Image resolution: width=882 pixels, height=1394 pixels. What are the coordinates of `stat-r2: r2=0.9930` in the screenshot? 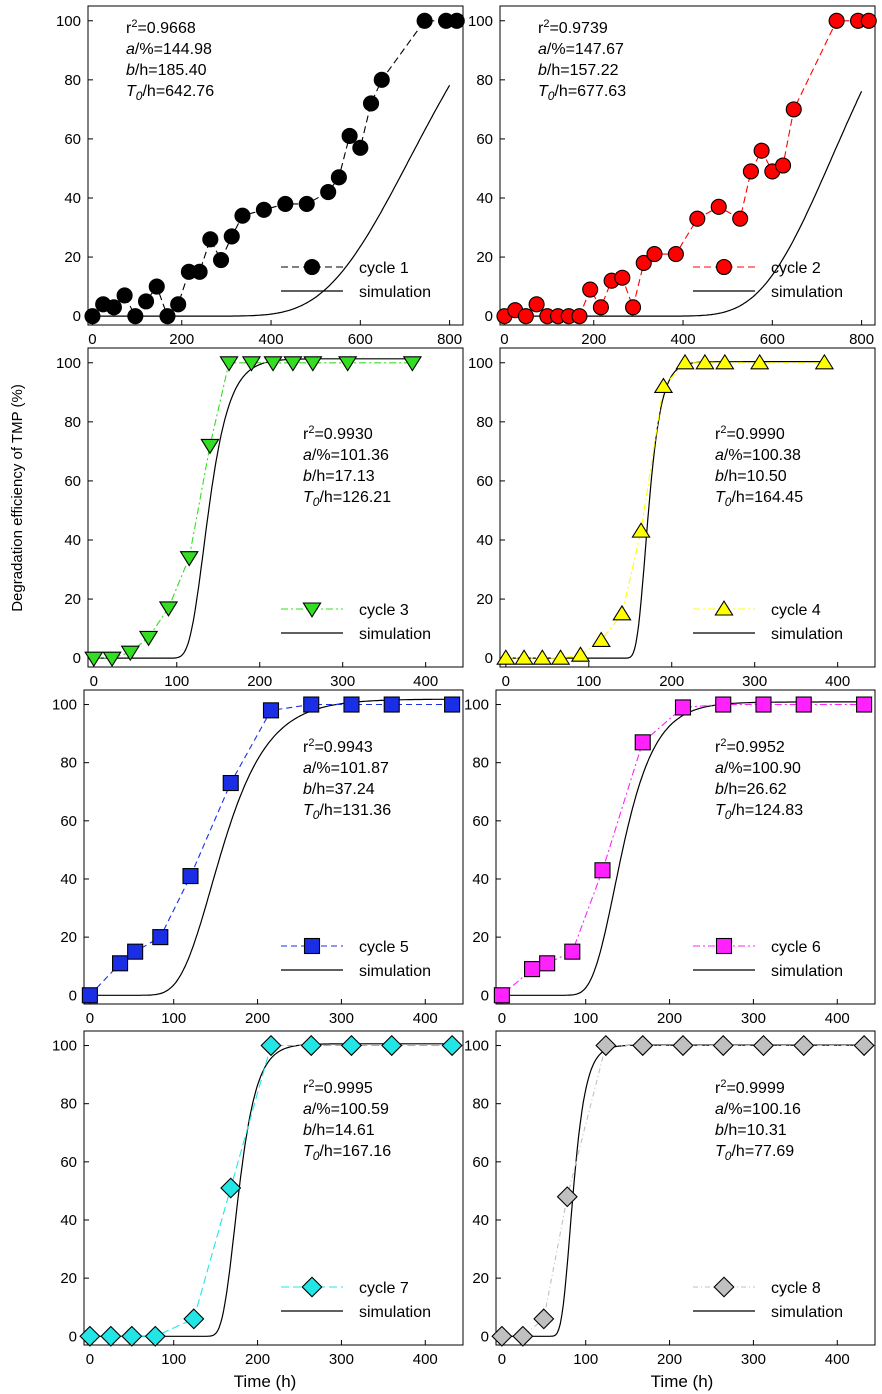 It's located at (338, 433).